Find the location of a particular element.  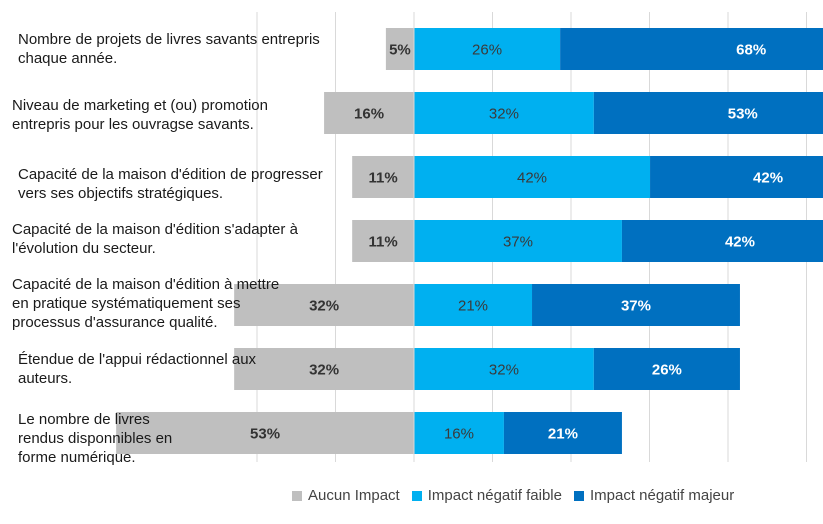

legend-item: Impact négatif faible is located at coordinates (486, 495).